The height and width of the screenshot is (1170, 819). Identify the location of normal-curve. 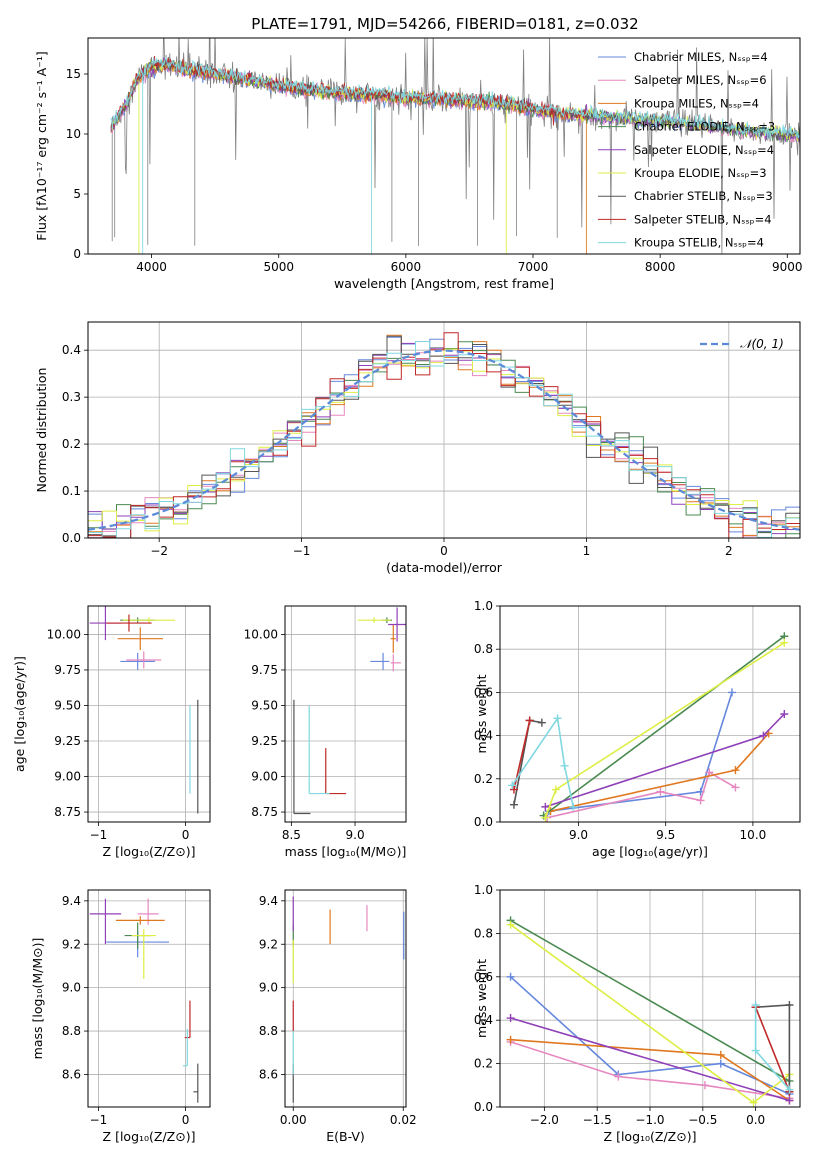
(444, 440).